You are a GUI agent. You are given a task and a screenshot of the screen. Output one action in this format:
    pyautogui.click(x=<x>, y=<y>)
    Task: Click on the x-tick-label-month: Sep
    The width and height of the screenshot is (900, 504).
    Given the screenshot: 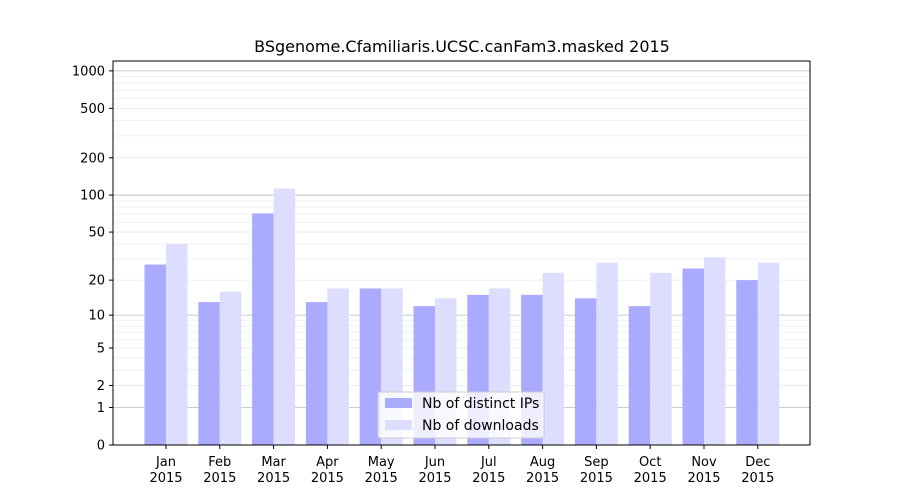 What is the action you would take?
    pyautogui.click(x=596, y=462)
    